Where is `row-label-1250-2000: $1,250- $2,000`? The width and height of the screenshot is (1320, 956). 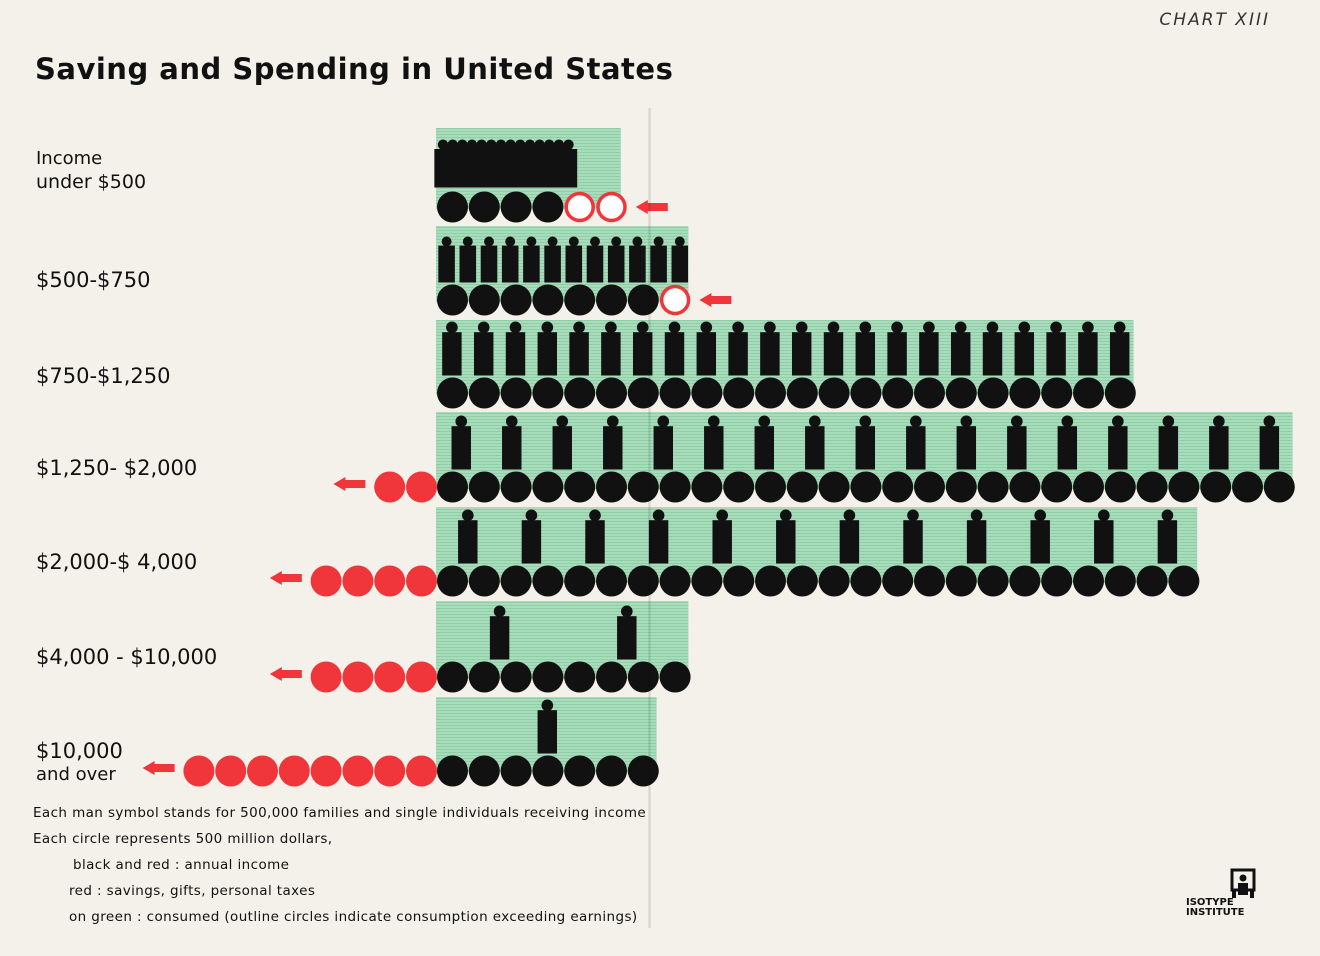 row-label-1250-2000: $1,250- $2,000 is located at coordinates (116, 468).